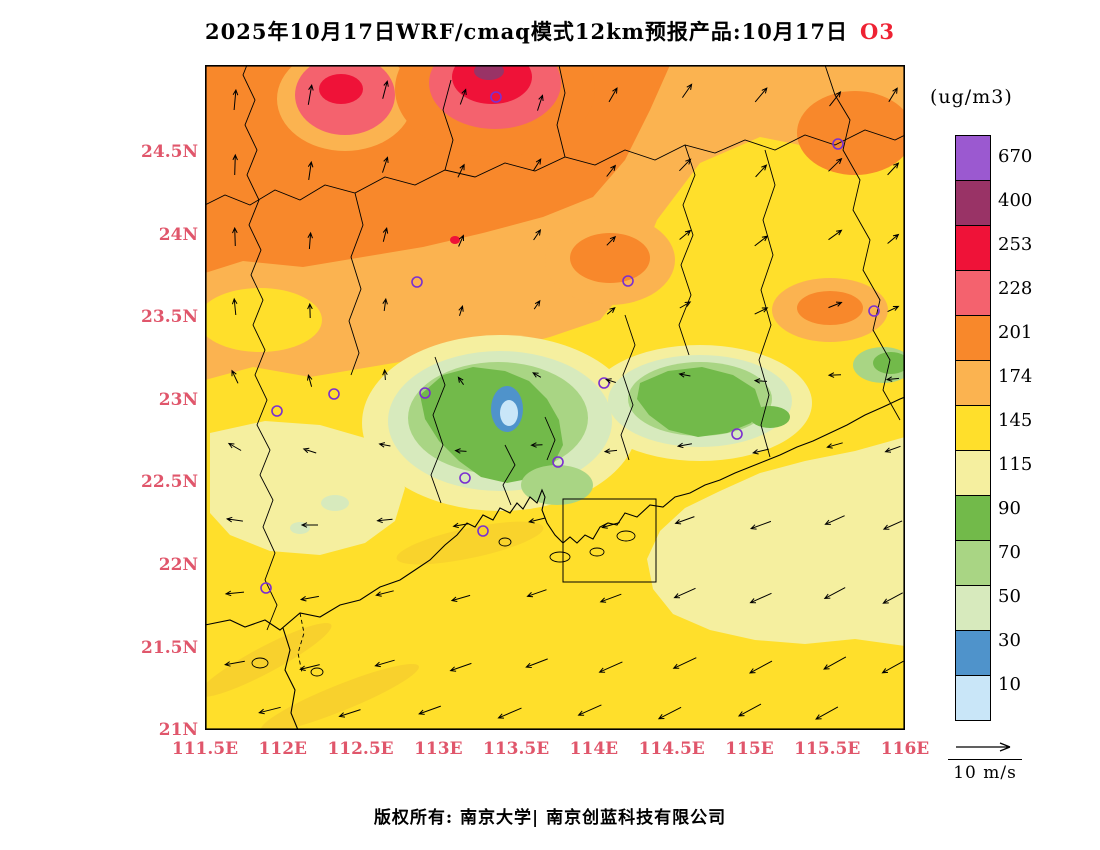 The image size is (1100, 850). Describe the element at coordinates (178, 399) in the screenshot. I see `lat-tick-label: 23N` at that location.